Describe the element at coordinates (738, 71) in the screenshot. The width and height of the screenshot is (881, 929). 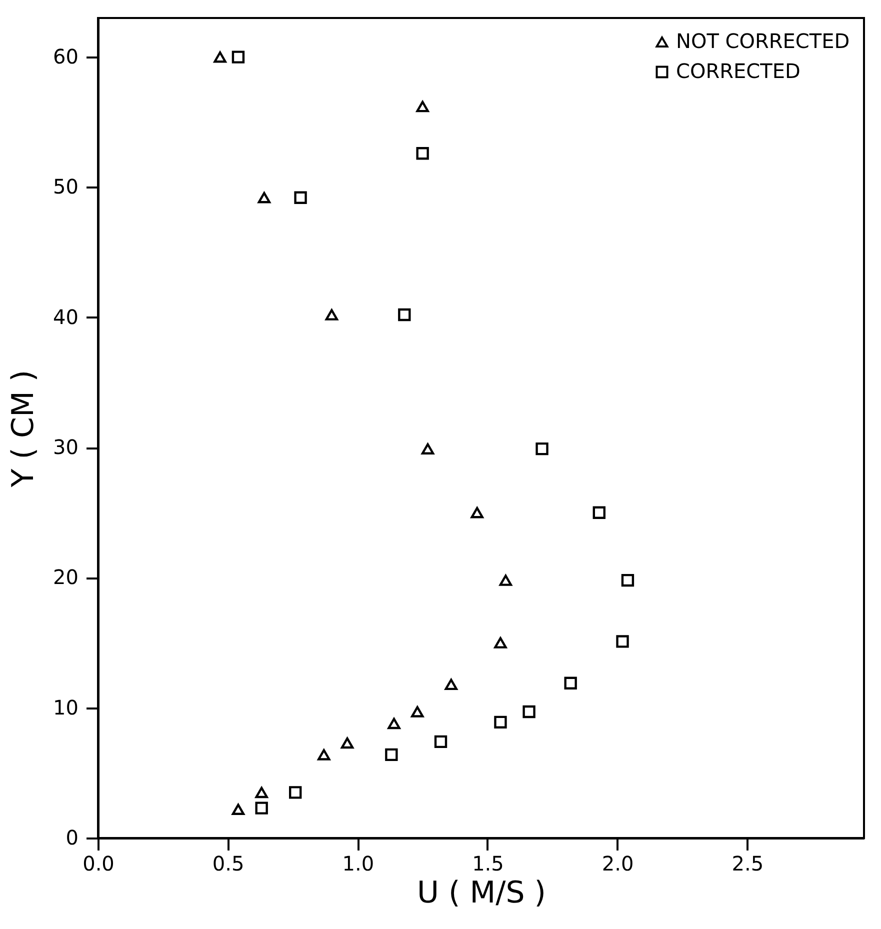
I see `legend-label: CORRECTED` at that location.